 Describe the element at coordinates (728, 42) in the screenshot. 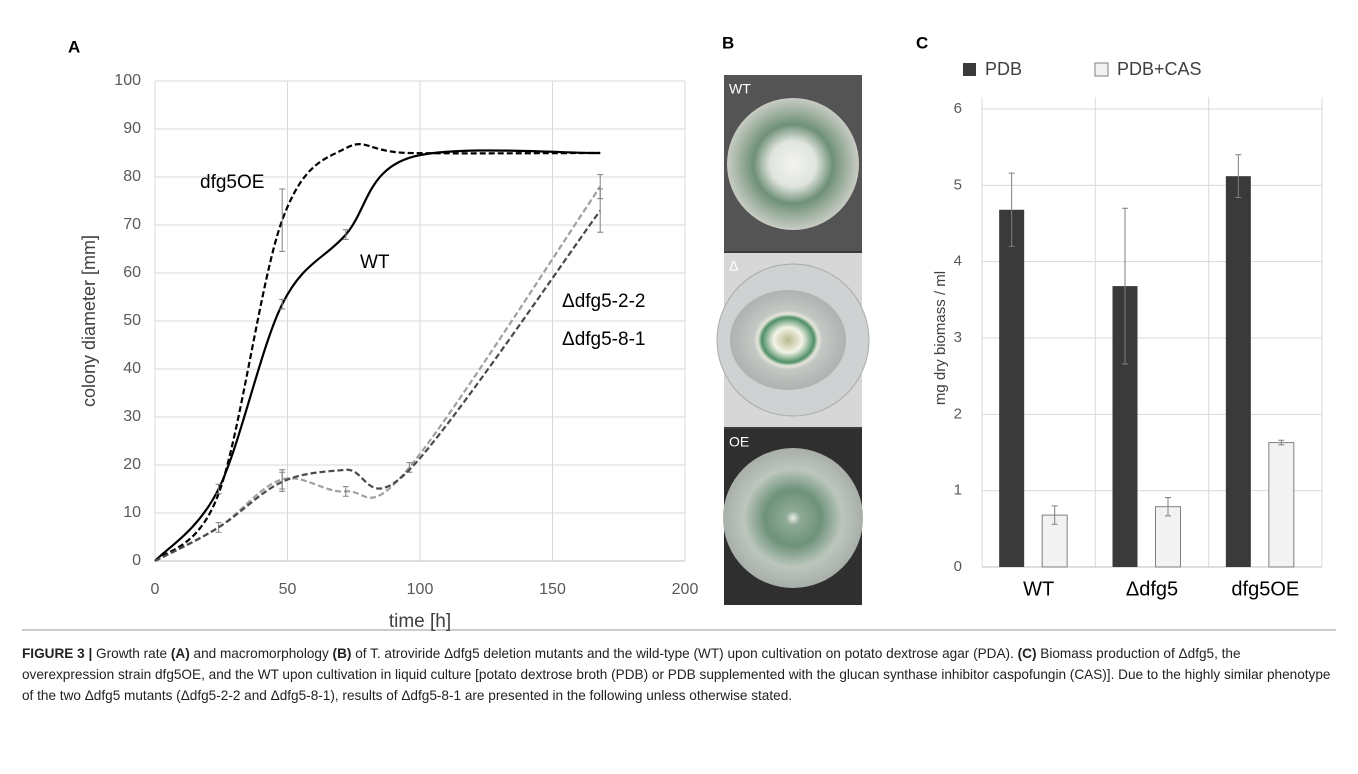

I see `panel-label: B` at that location.